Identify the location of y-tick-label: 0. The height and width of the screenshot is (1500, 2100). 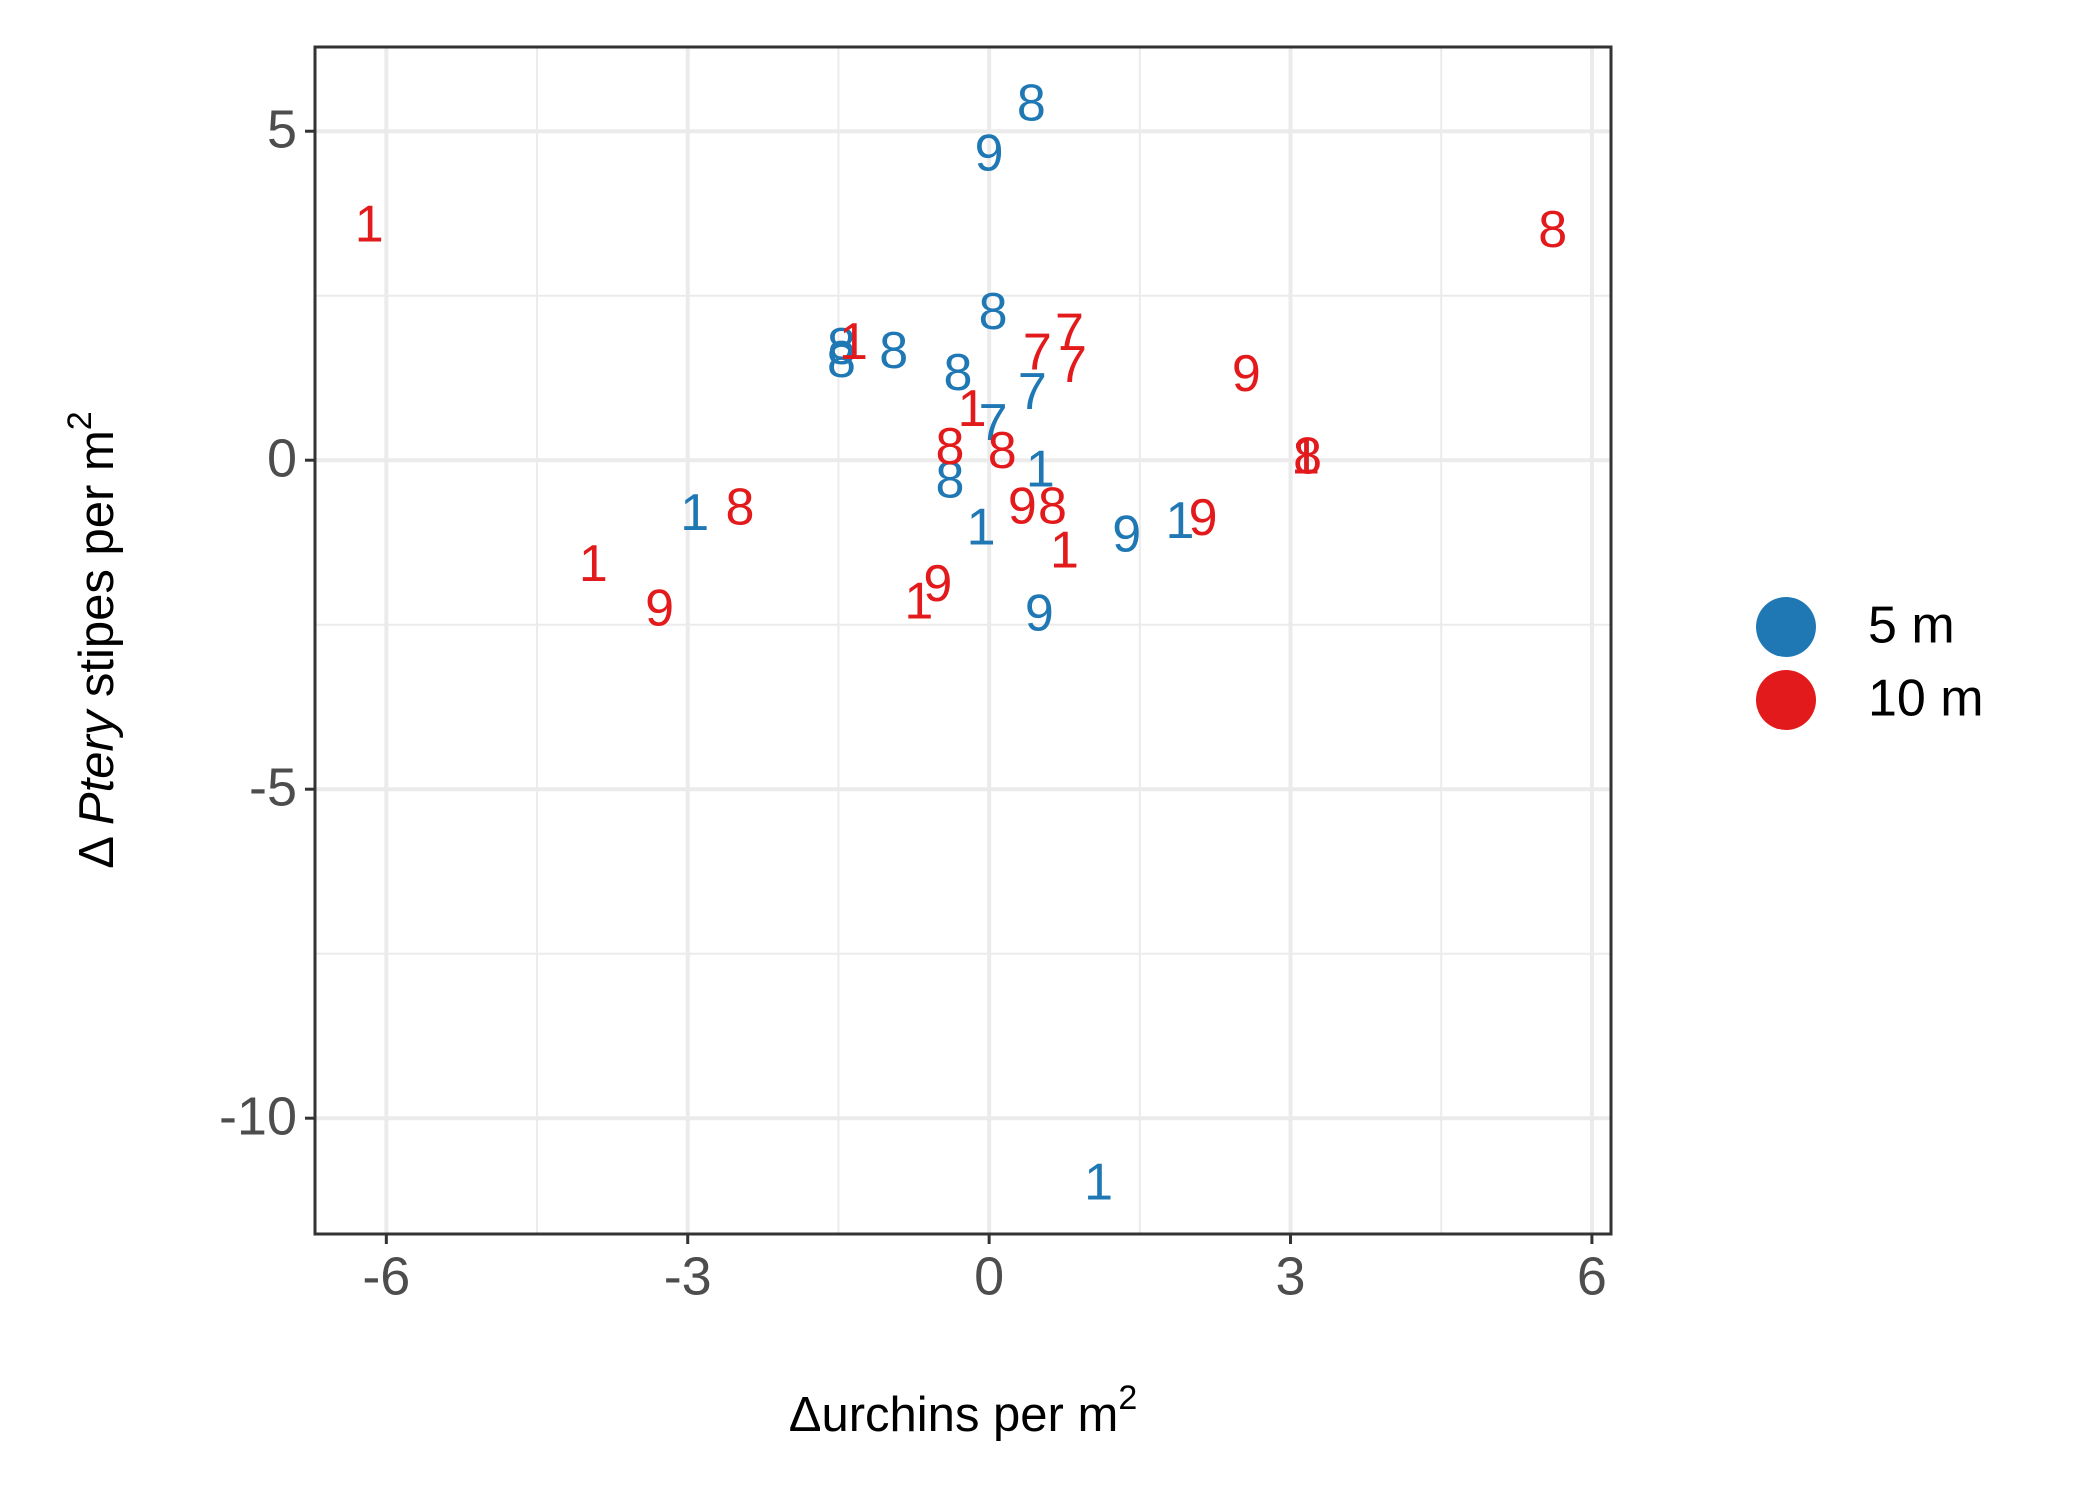
(282, 458).